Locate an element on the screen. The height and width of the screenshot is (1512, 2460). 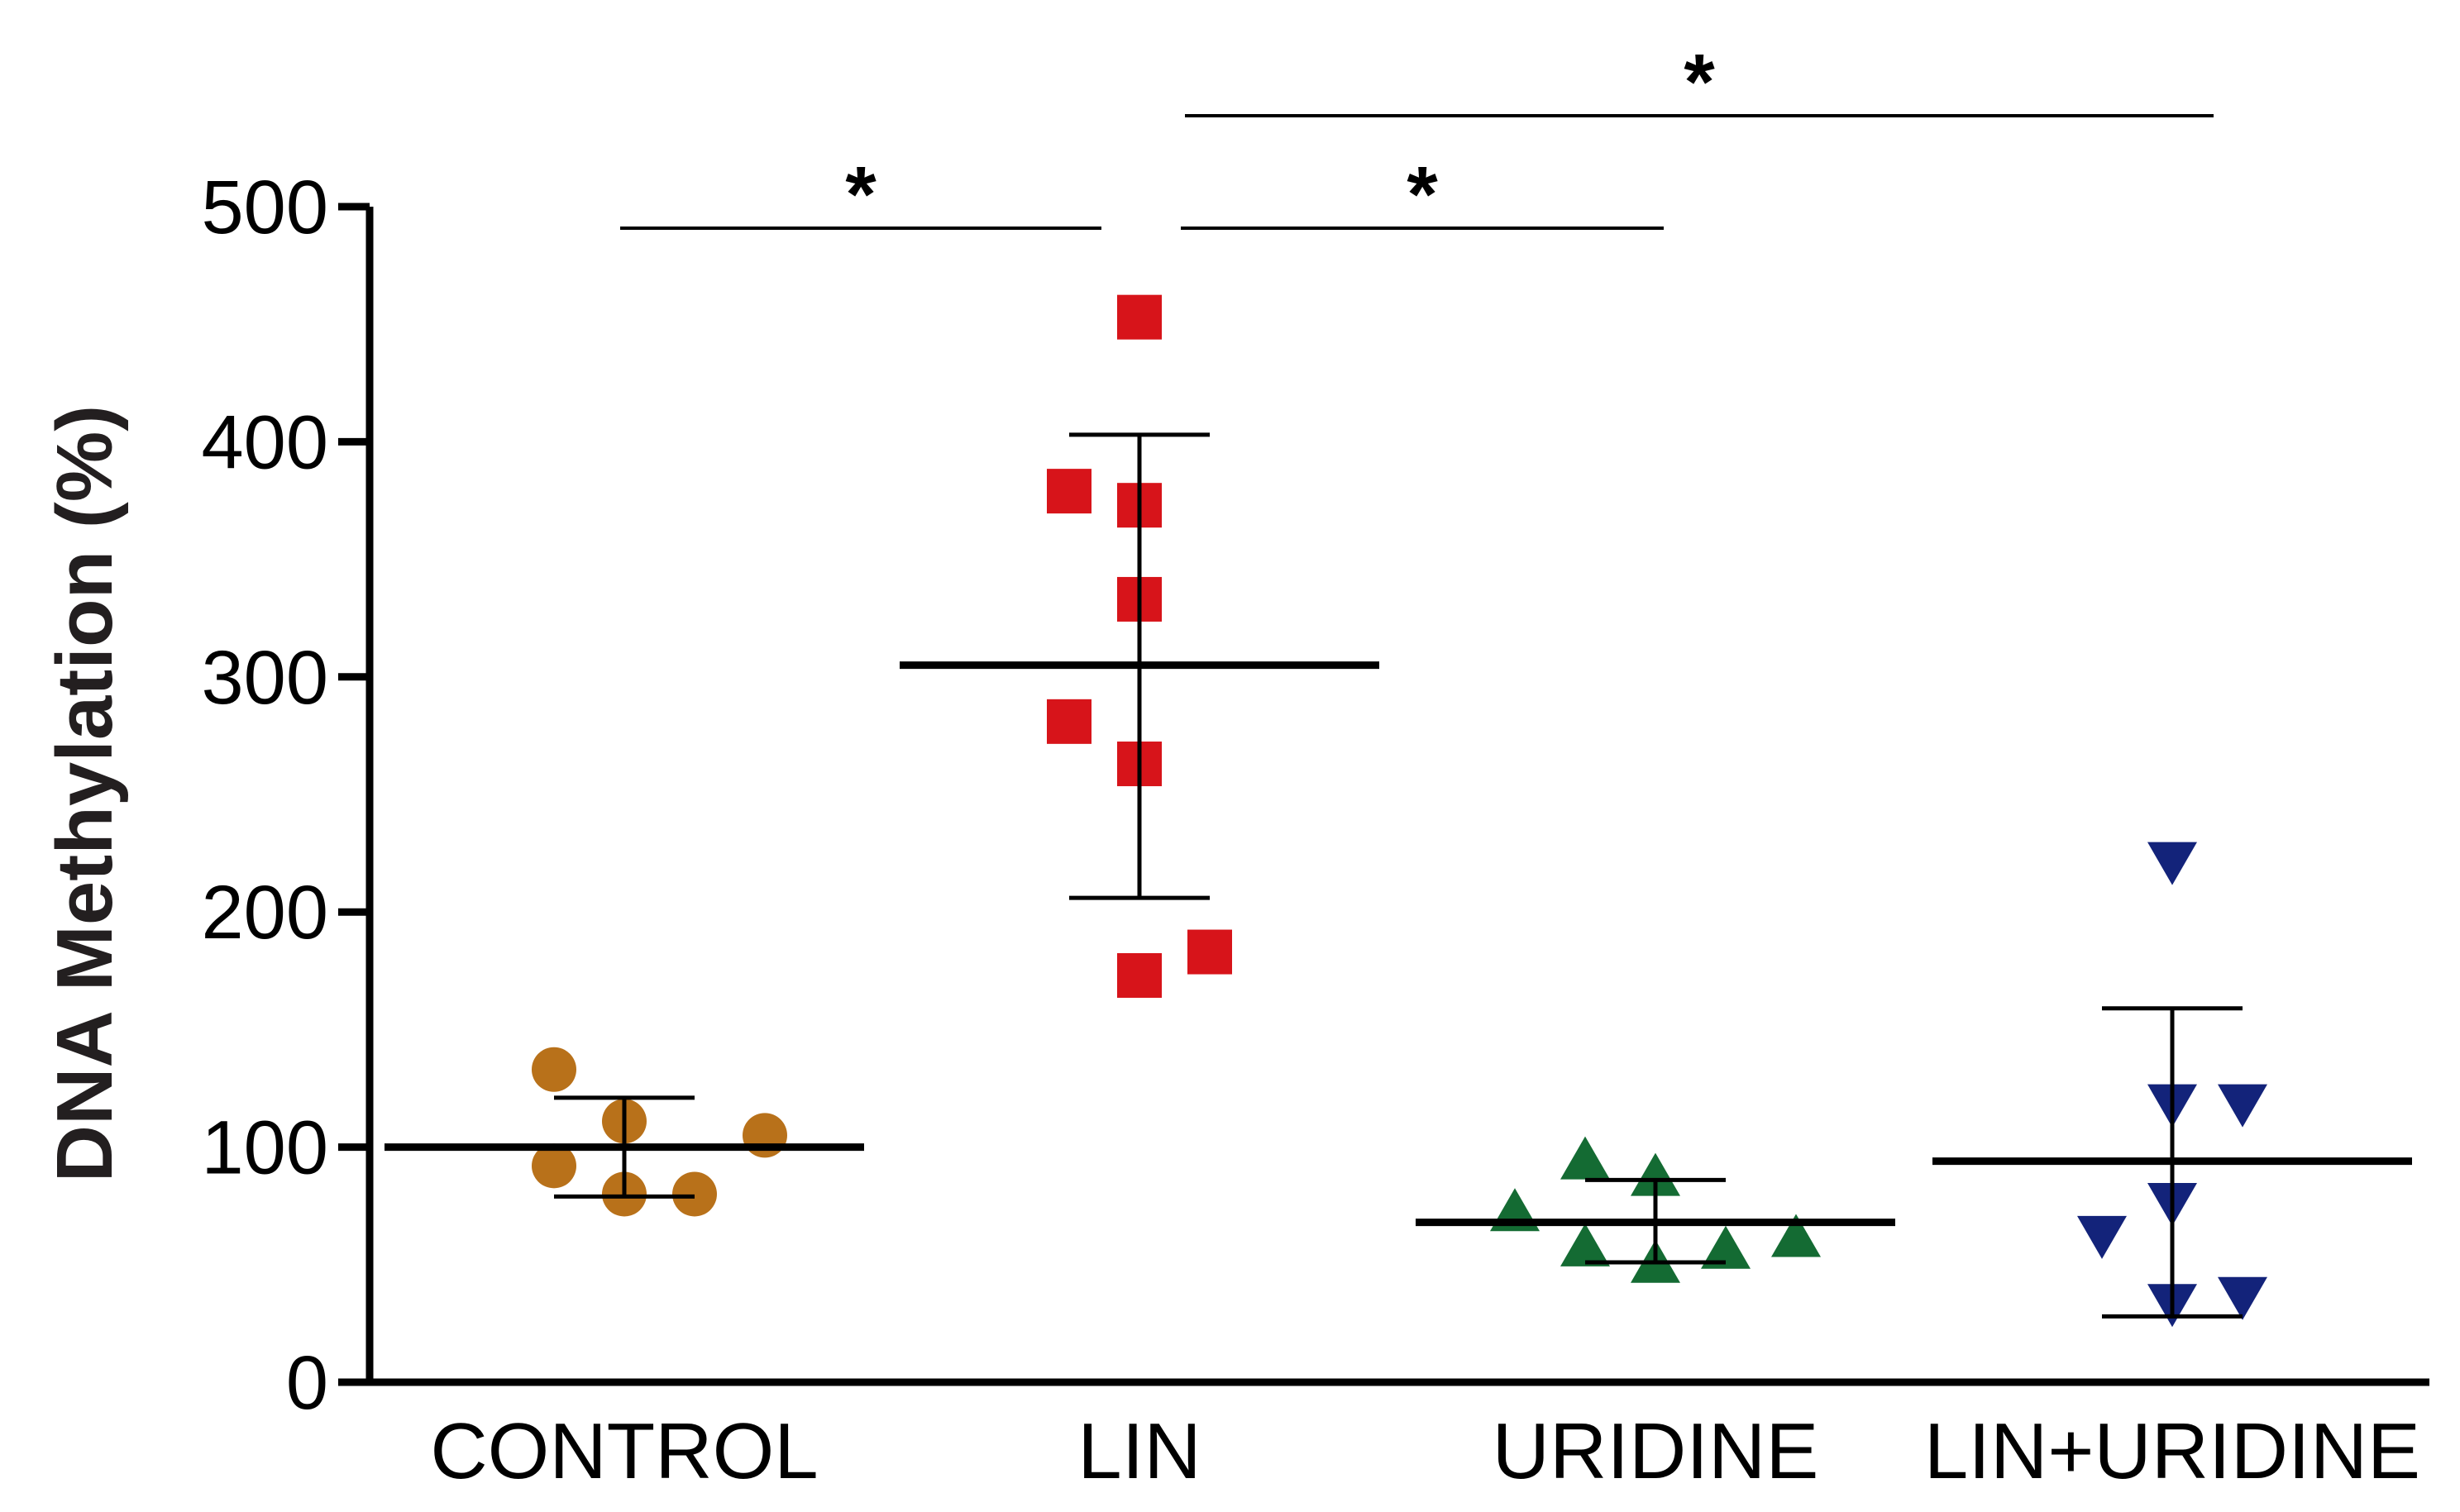
y-axis-title: DNA Methylation (%) is located at coordinates (85, 793).